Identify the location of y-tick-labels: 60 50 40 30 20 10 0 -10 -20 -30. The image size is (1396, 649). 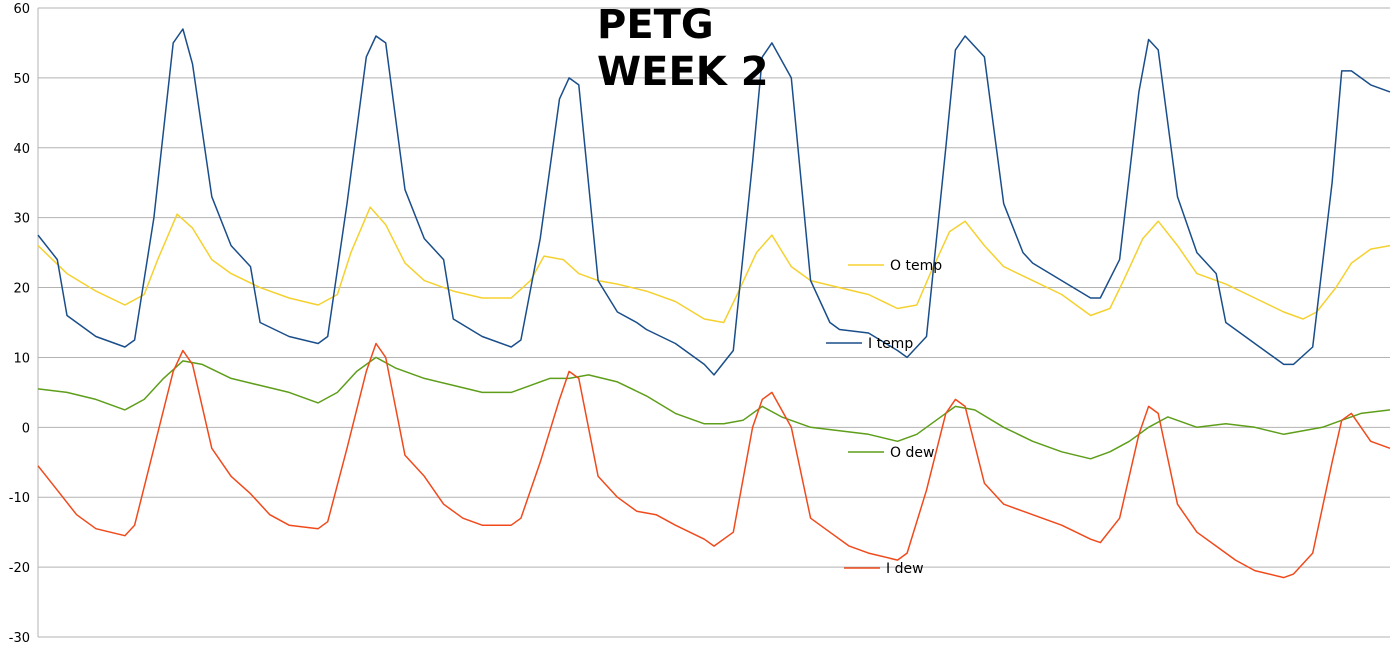
(19, 324).